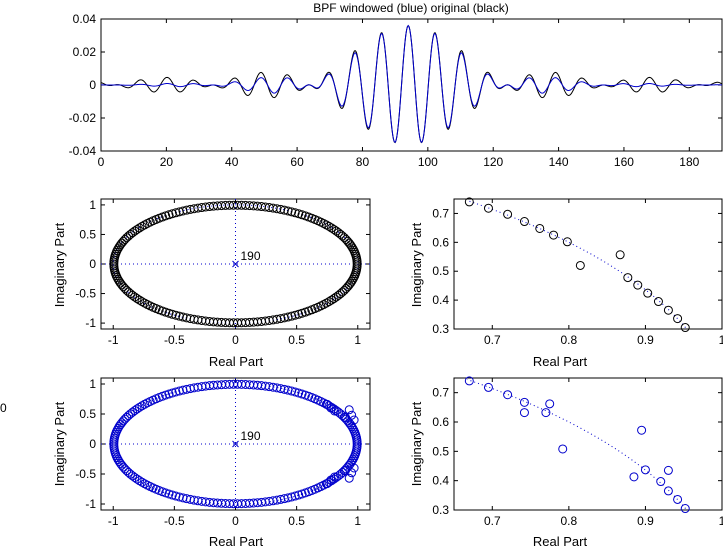  I want to click on zeros-windowed-ylabel: Imaginary Part, so click(59, 443).